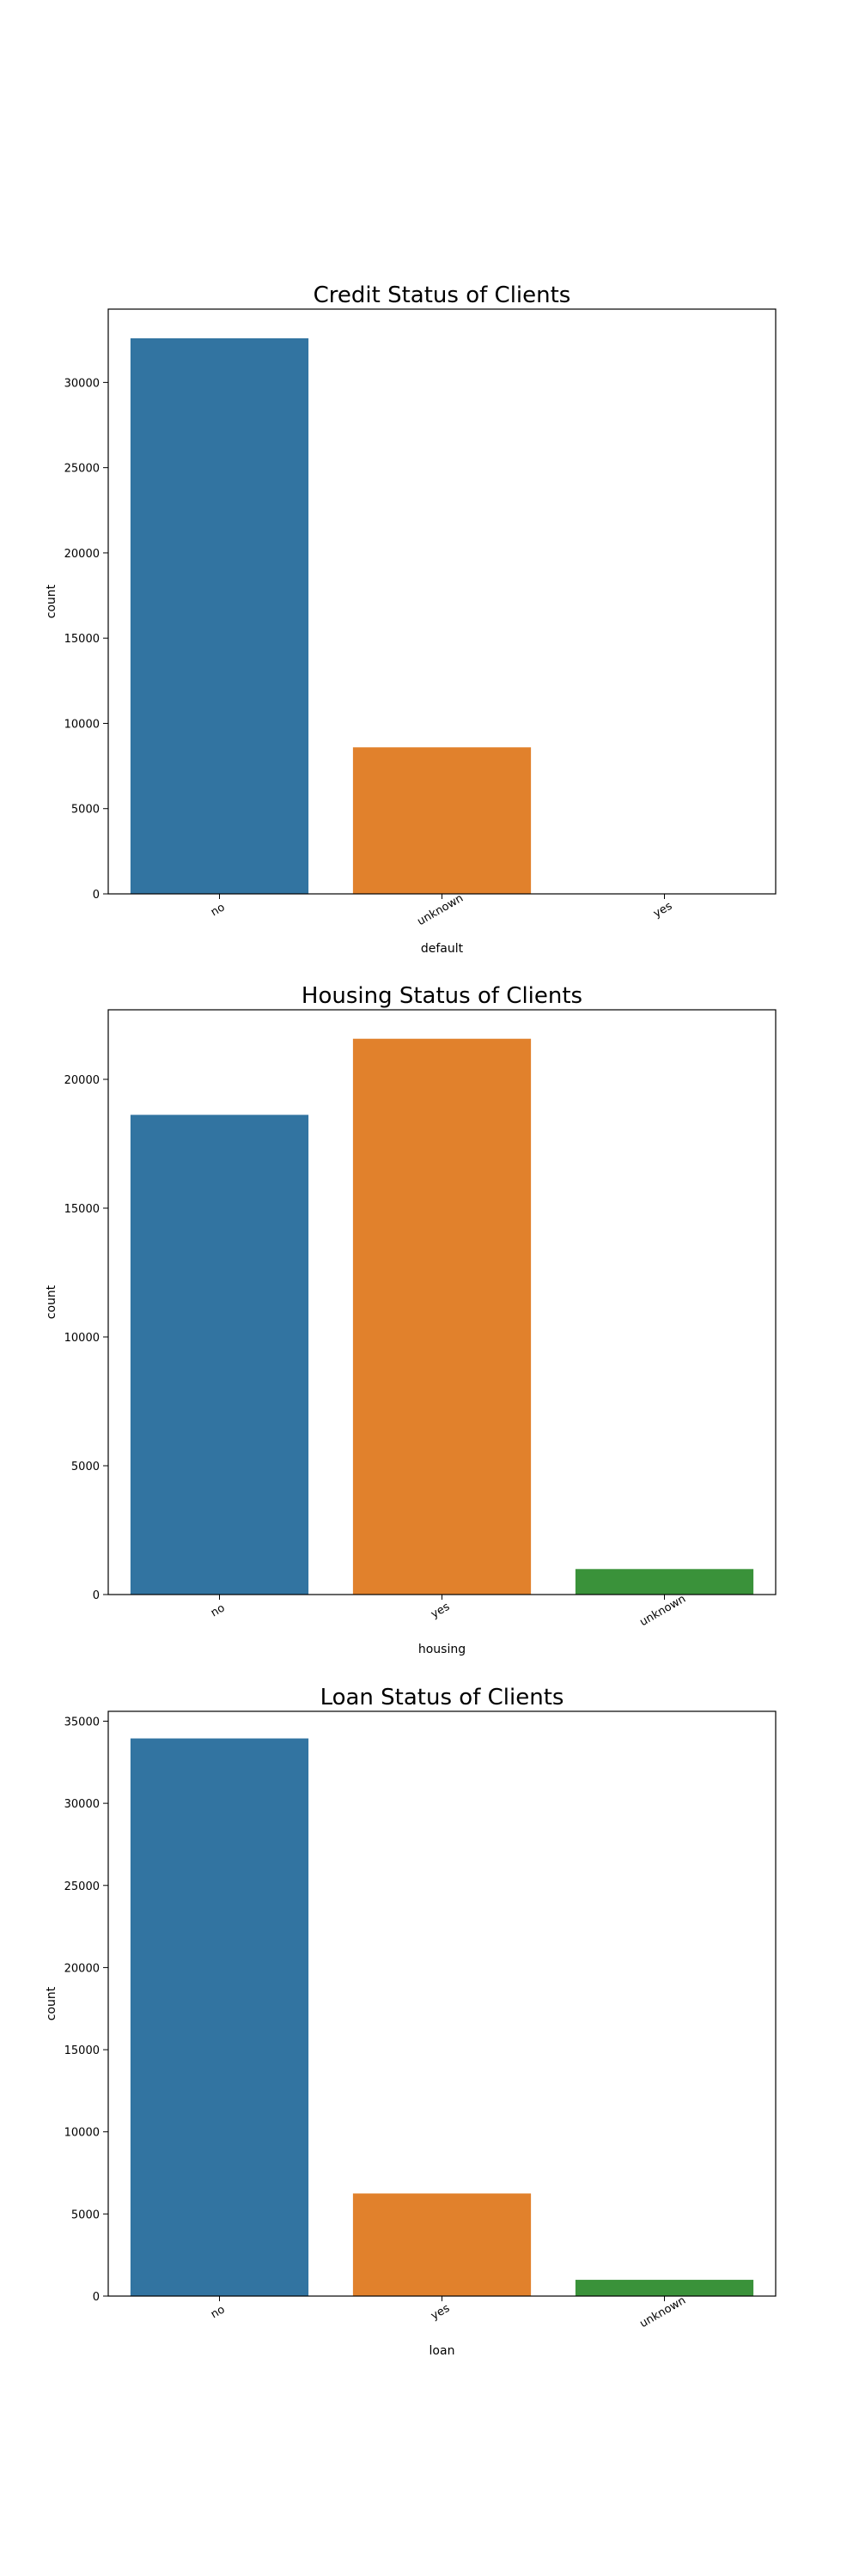 This screenshot has height=2576, width=859. I want to click on chart-title: Loan Status of Clients, so click(442, 1697).